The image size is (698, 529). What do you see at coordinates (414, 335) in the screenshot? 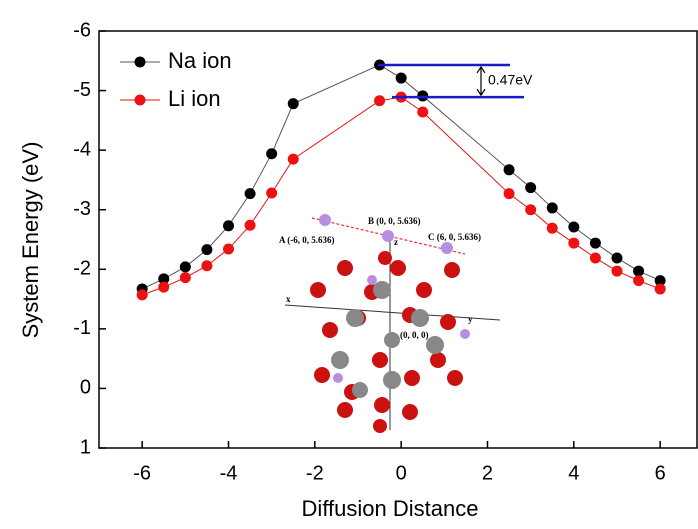
I see `inset-label: (0, 0, 0)` at bounding box center [414, 335].